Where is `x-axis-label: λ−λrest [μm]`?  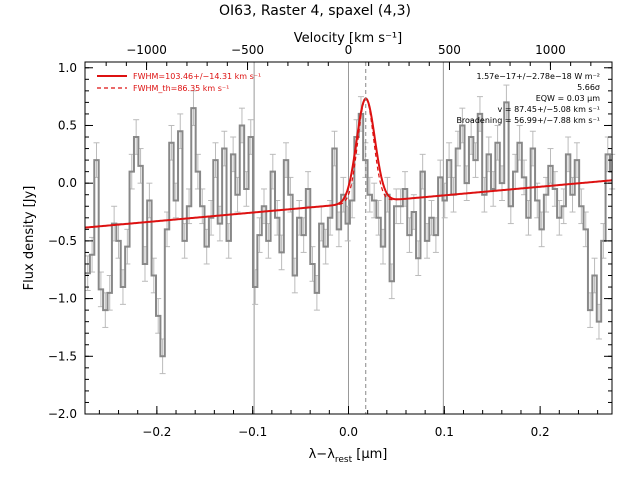
x-axis-label: λ−λrest [μm] is located at coordinates (348, 456).